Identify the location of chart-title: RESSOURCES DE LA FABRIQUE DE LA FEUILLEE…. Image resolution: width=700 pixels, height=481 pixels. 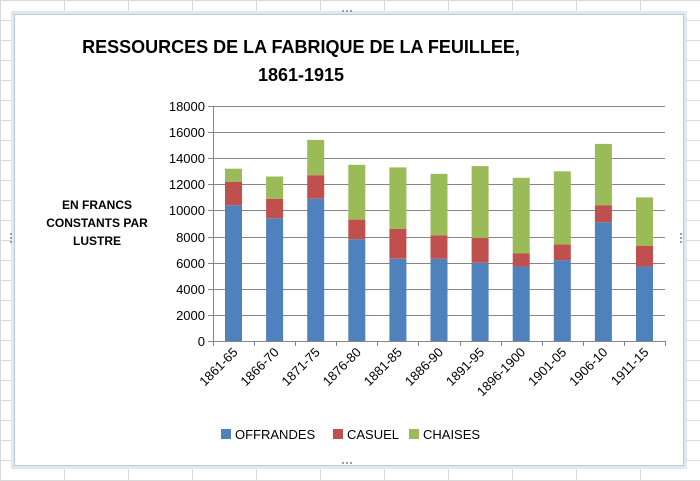
(301, 61).